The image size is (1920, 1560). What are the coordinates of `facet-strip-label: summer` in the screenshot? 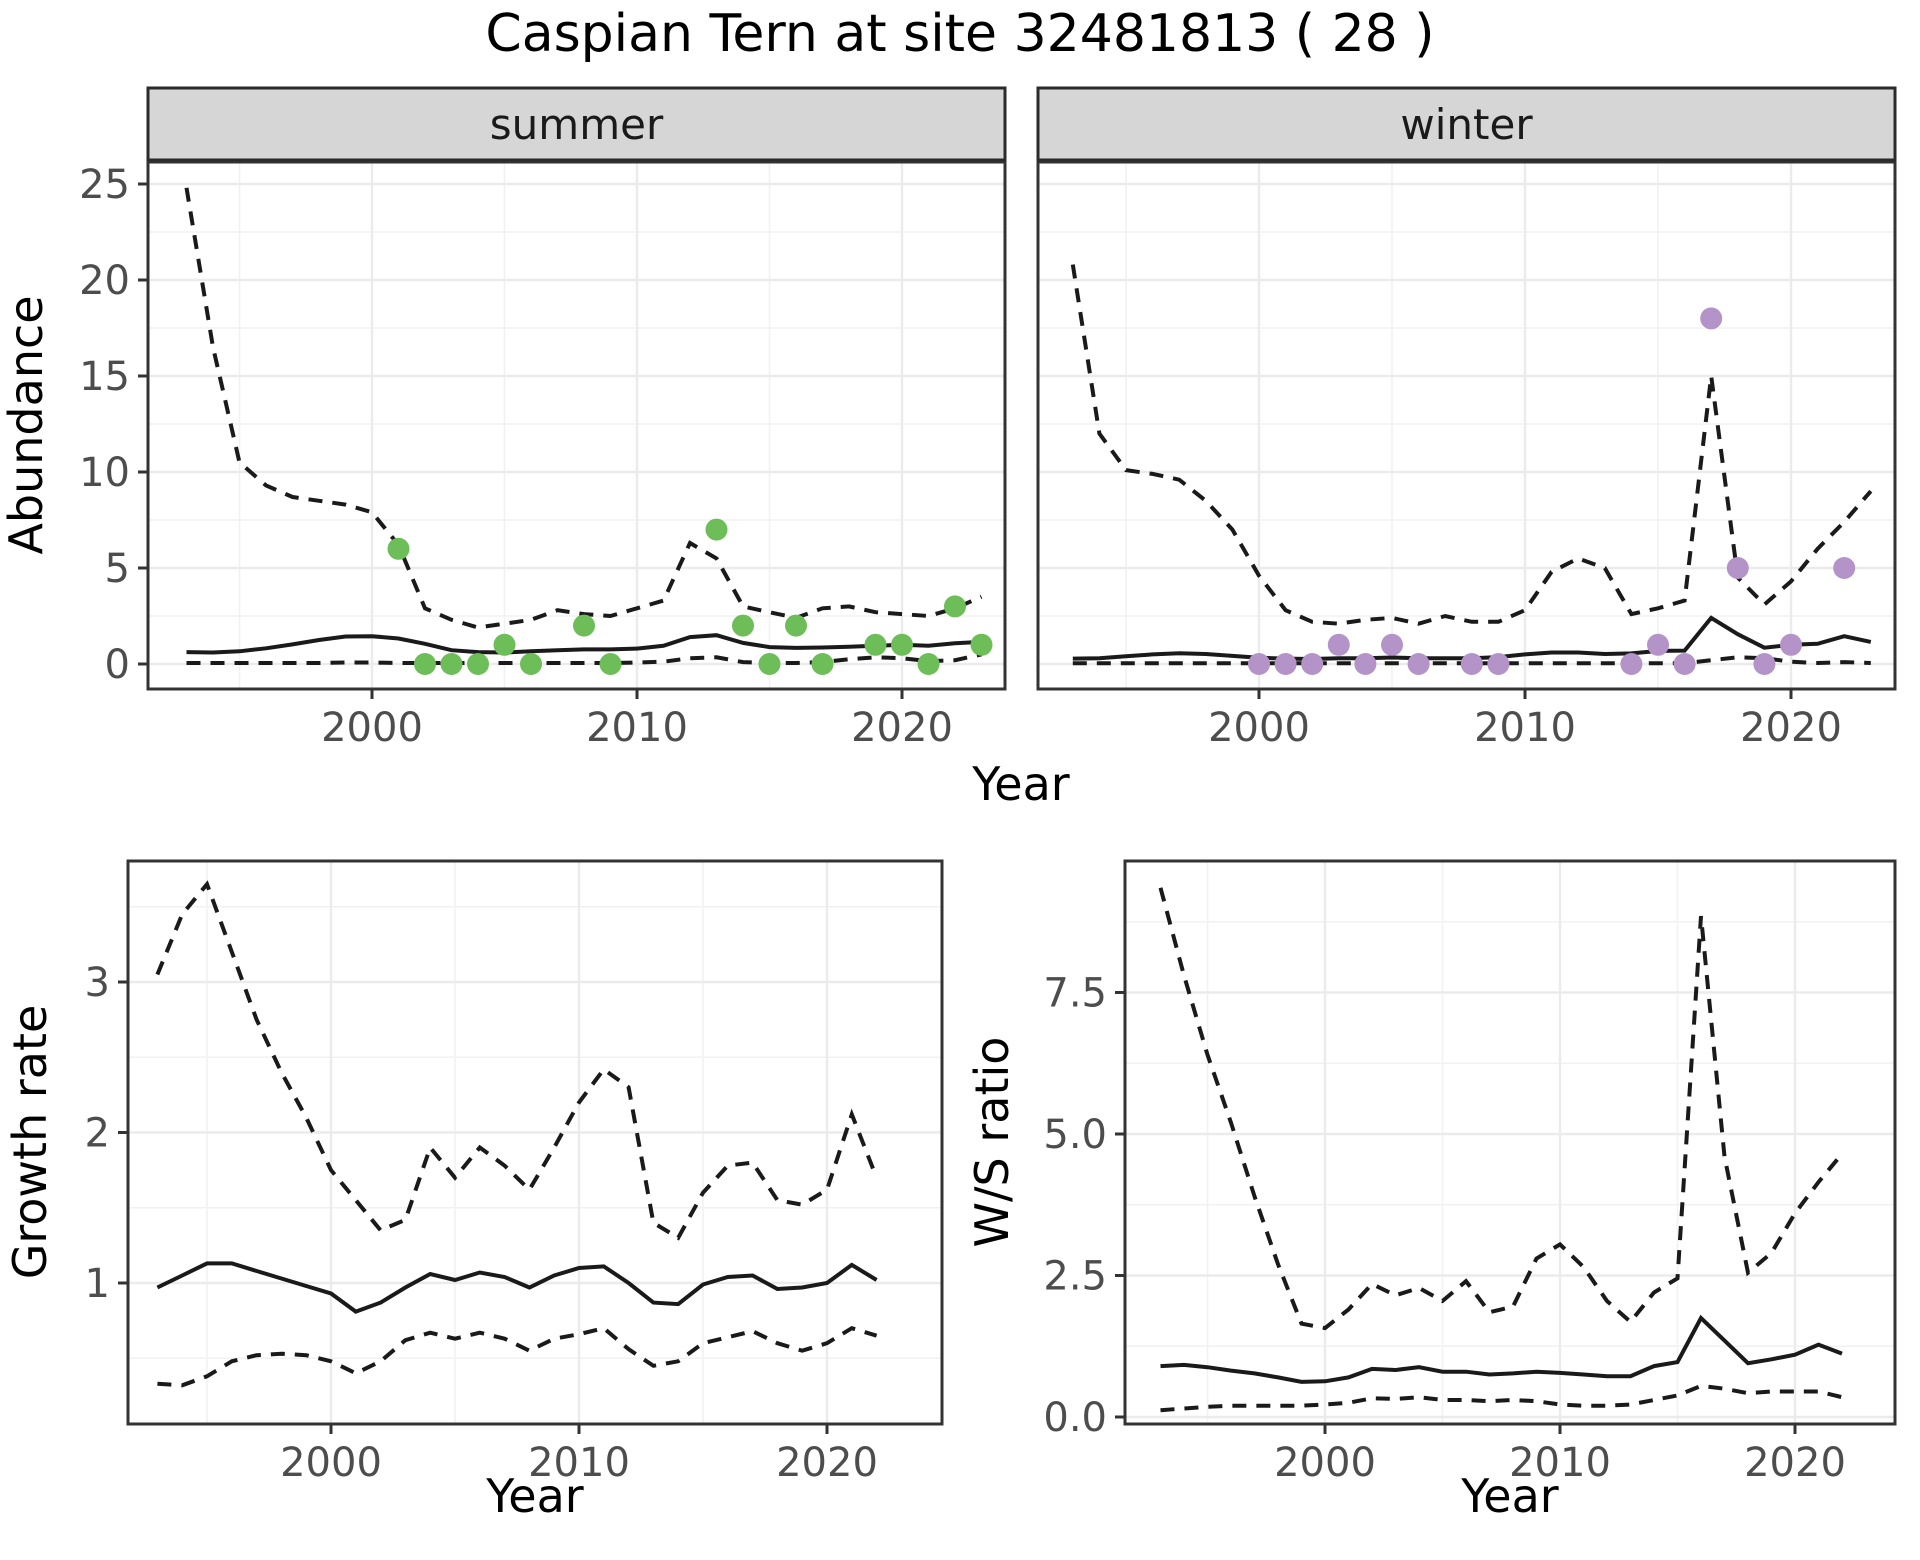 It's located at (577, 124).